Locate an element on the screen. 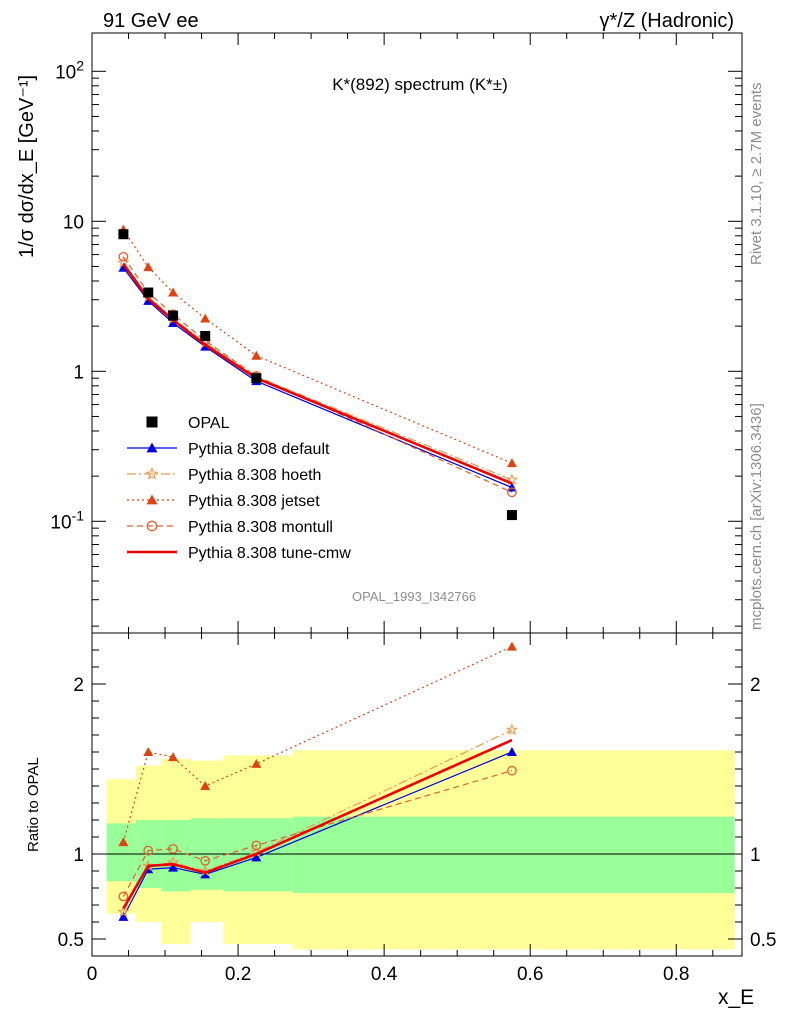 The width and height of the screenshot is (786, 1024). y-tick-label: 1 is located at coordinates (78, 372).